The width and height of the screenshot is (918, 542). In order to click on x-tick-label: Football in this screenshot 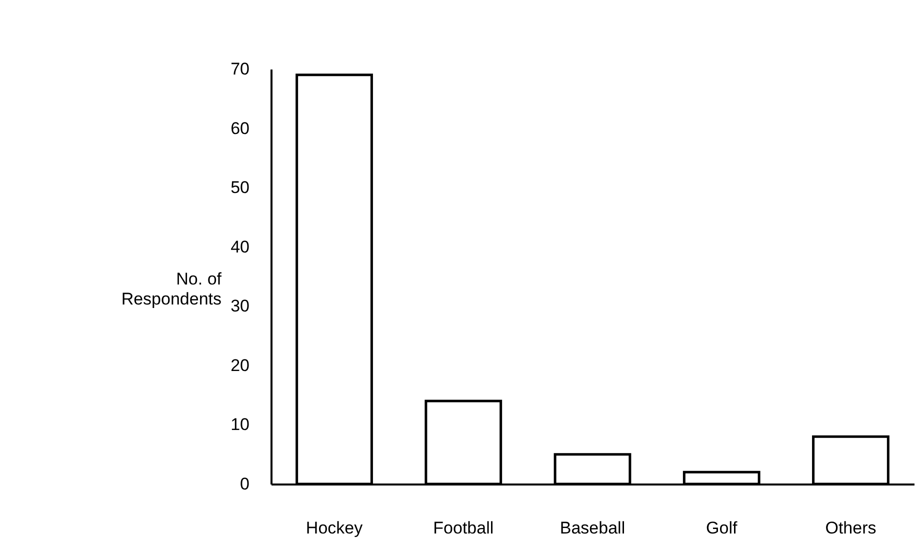, I will do `click(463, 528)`.